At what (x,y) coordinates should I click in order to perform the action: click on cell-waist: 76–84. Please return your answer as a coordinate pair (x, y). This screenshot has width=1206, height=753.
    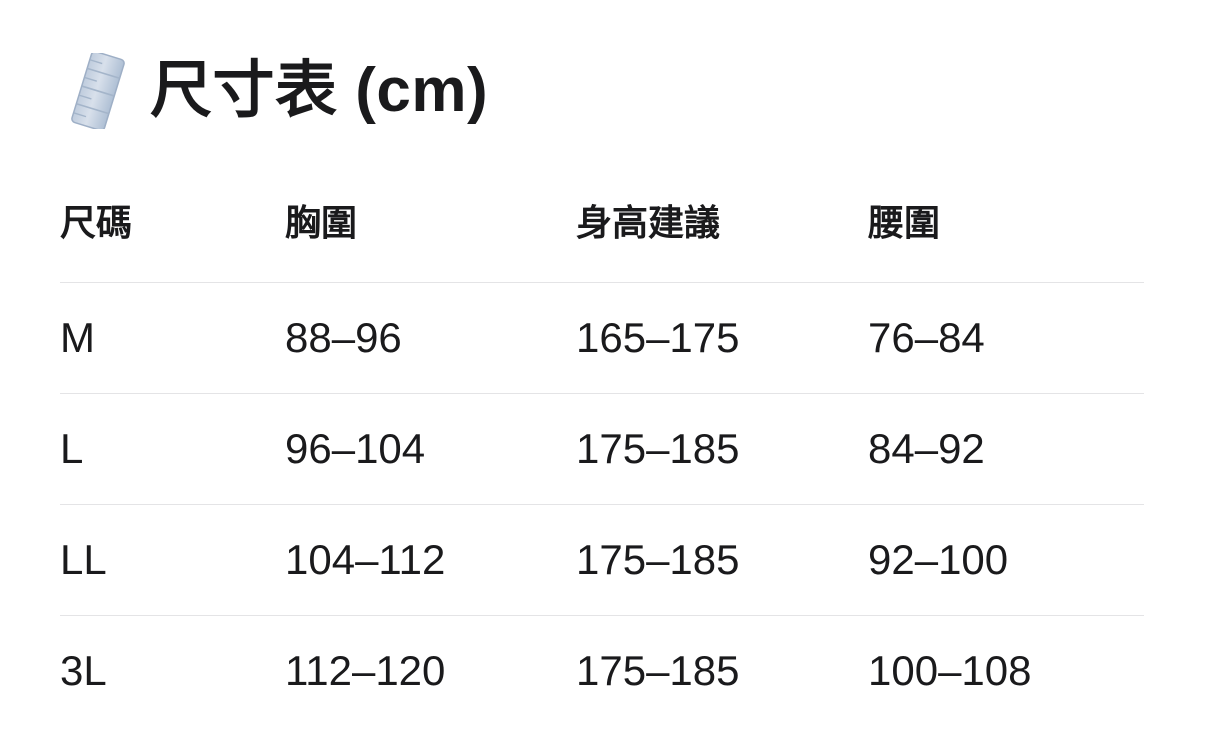
    Looking at the image, I should click on (926, 337).